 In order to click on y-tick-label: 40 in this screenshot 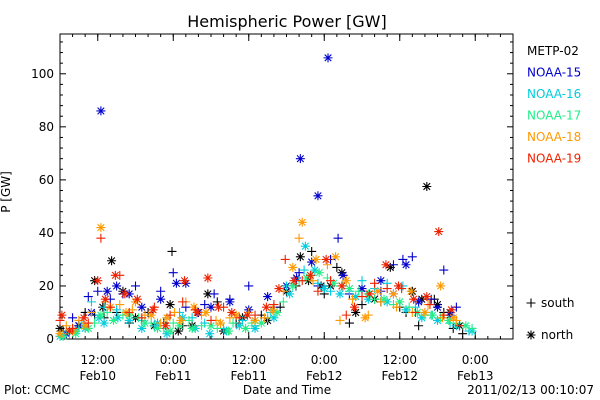, I will do `click(46, 233)`.